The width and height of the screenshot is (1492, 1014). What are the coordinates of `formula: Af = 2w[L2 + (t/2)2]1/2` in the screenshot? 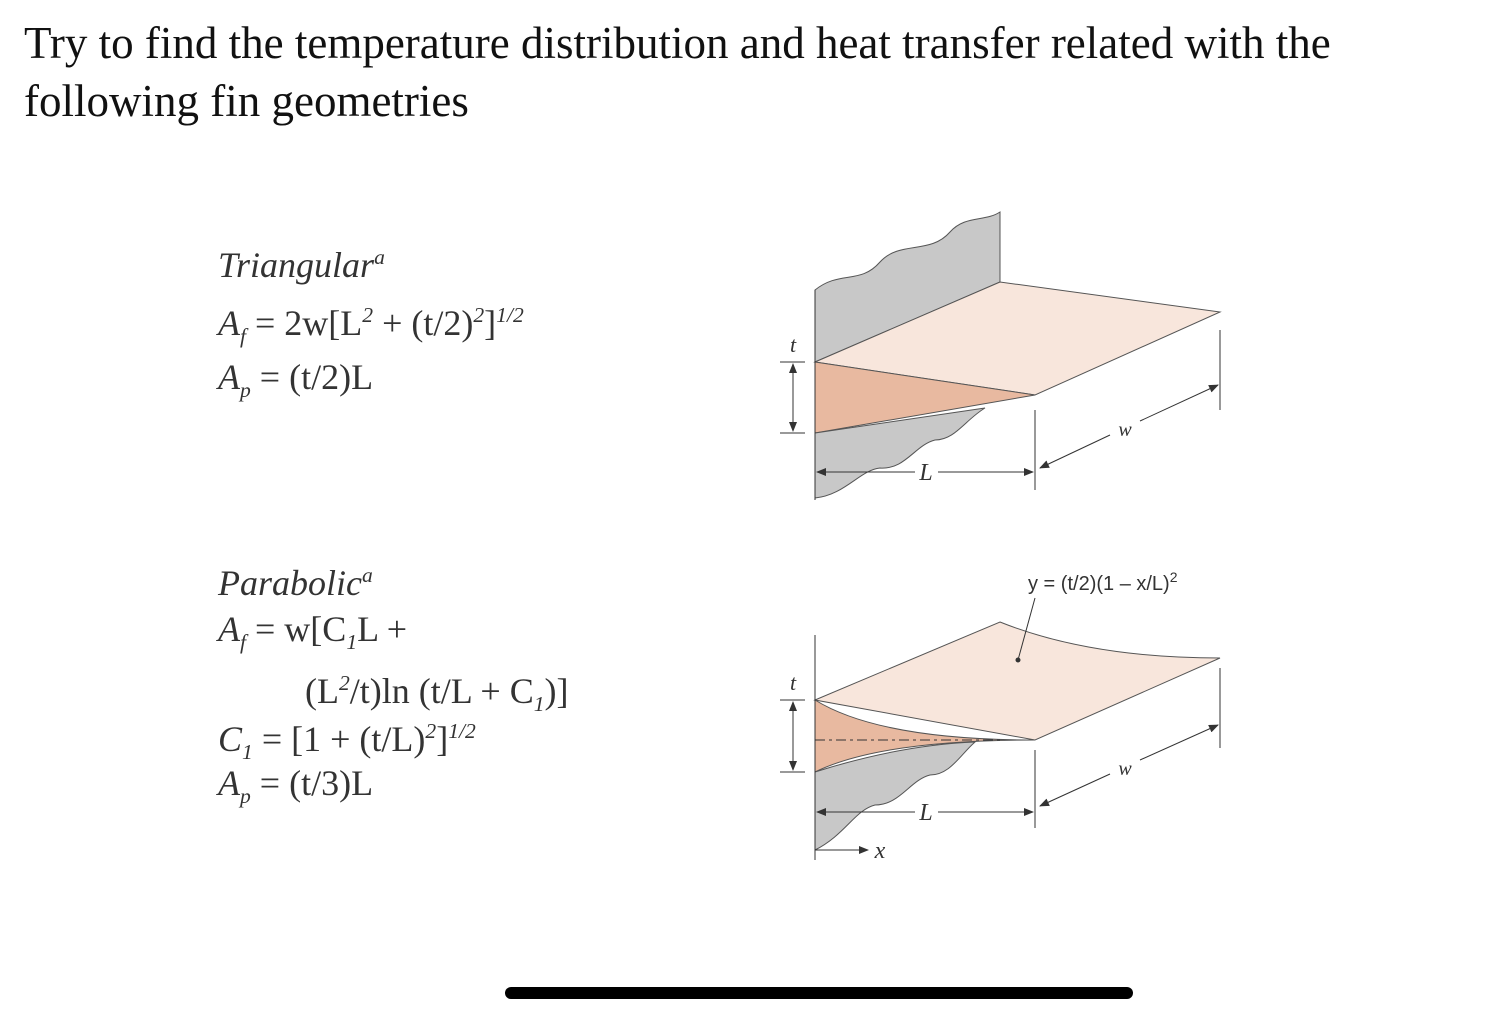 It's located at (371, 325).